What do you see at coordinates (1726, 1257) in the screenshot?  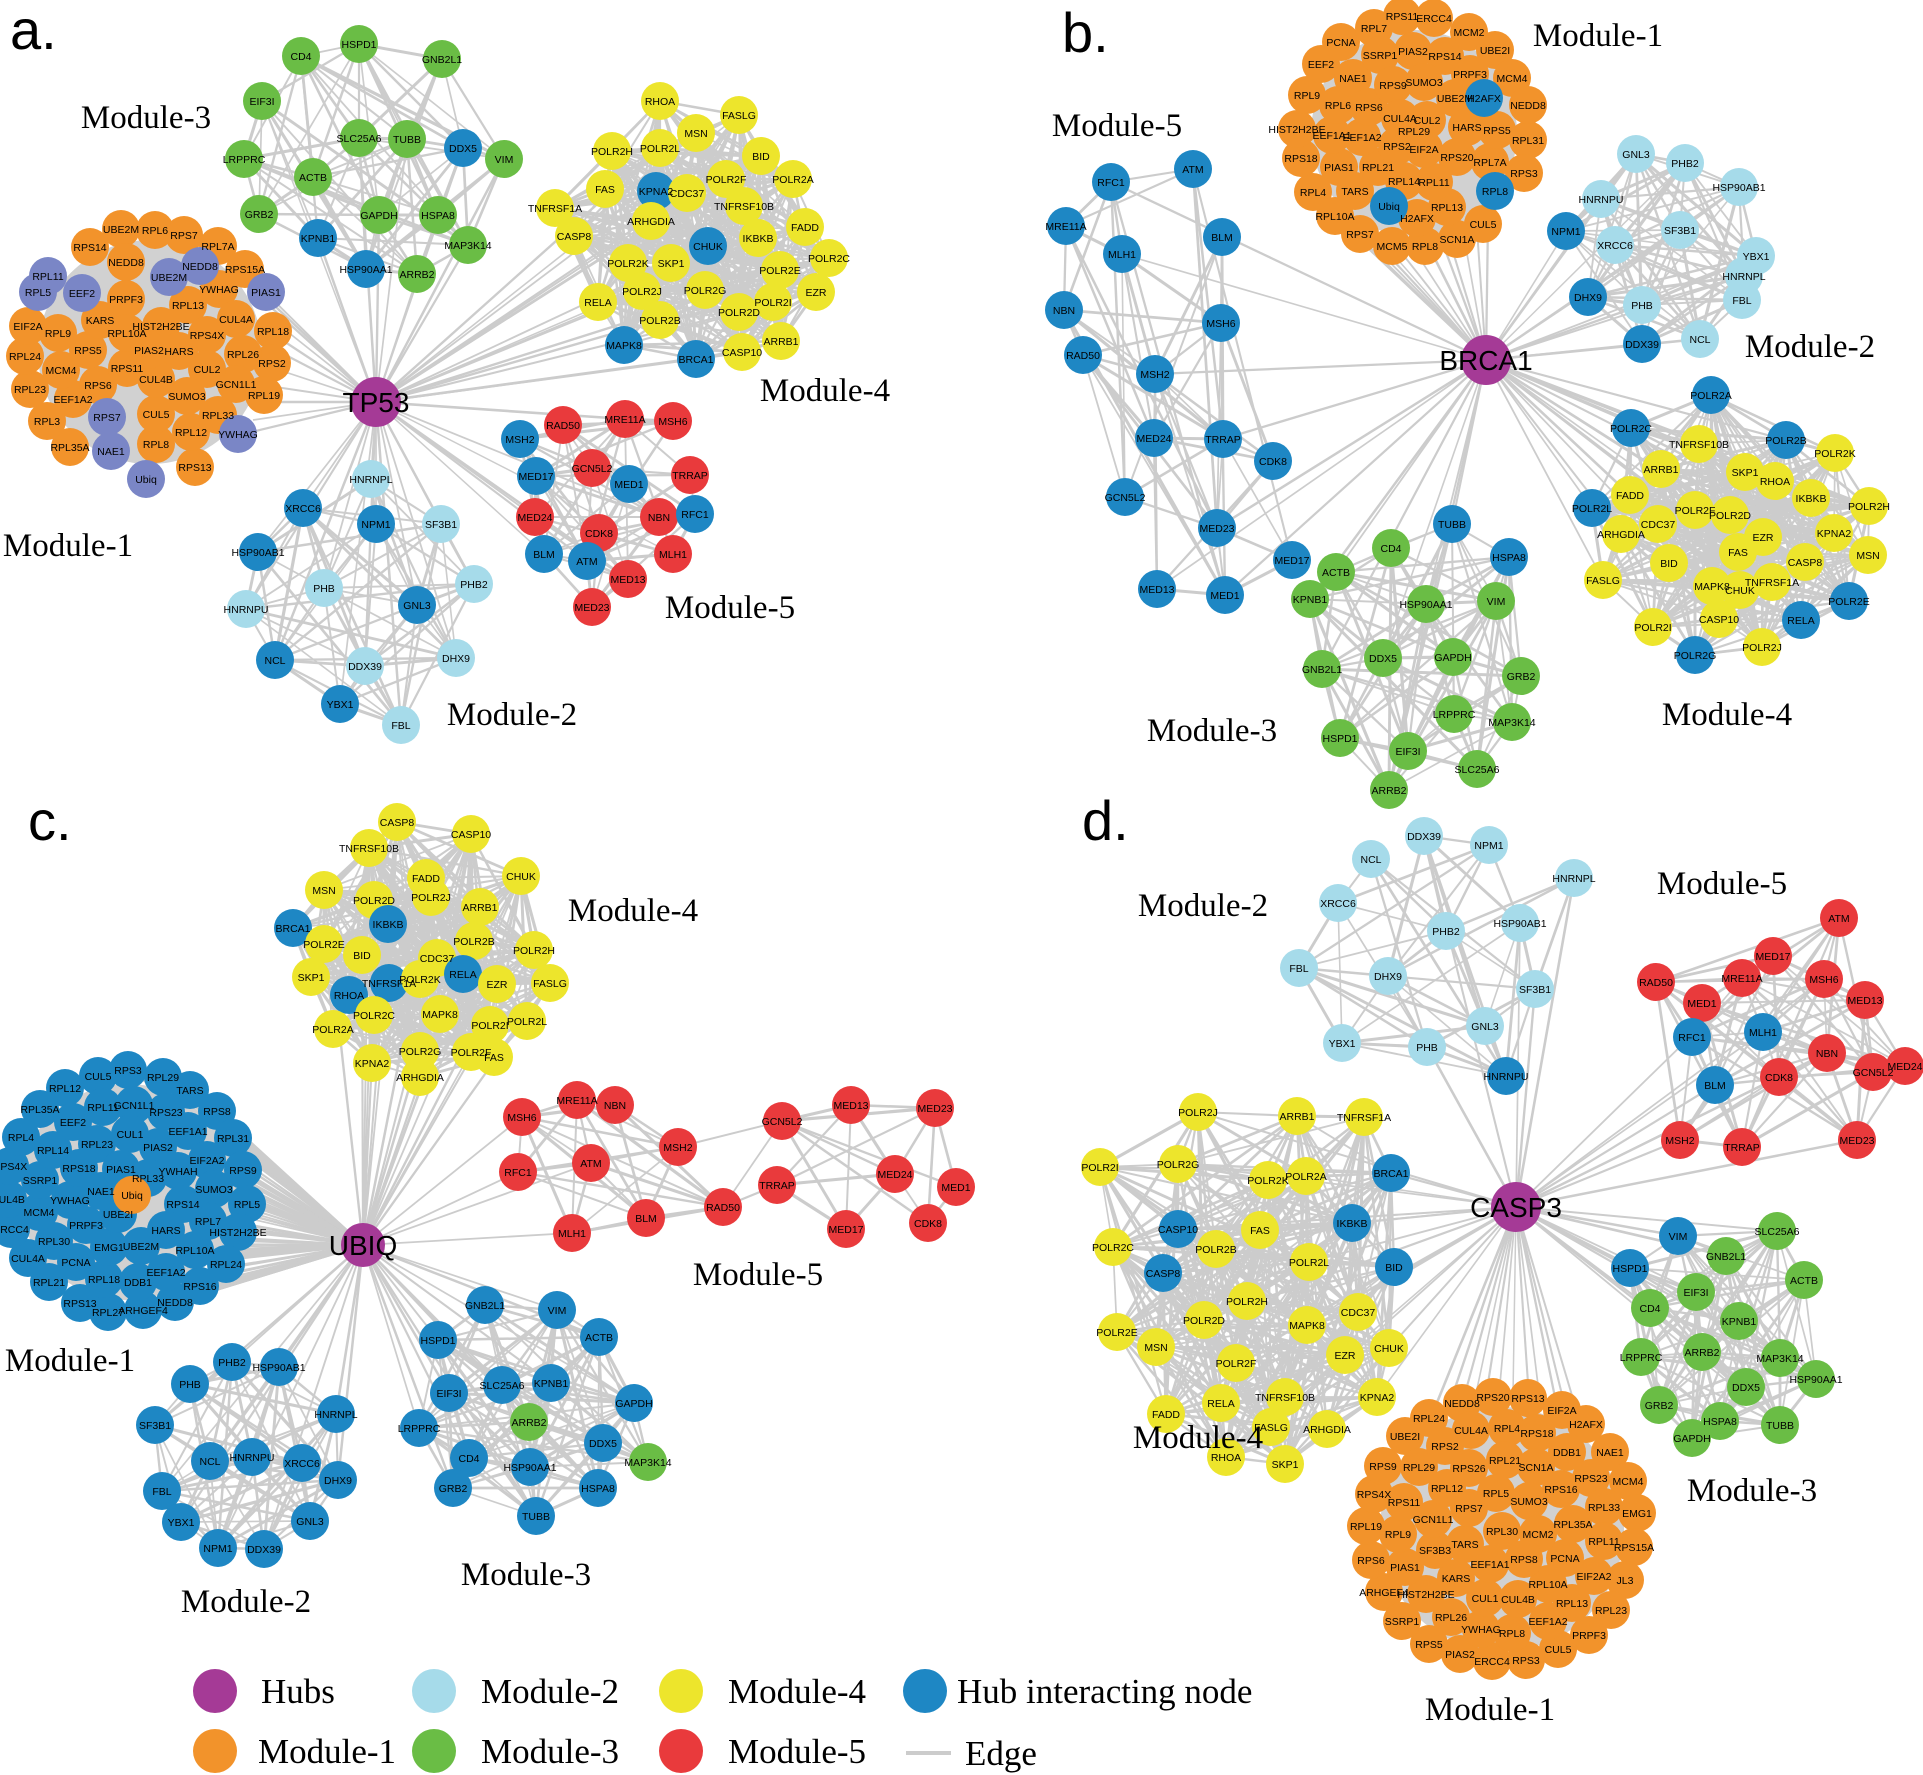 I see `svg-text: GNB2L1` at bounding box center [1726, 1257].